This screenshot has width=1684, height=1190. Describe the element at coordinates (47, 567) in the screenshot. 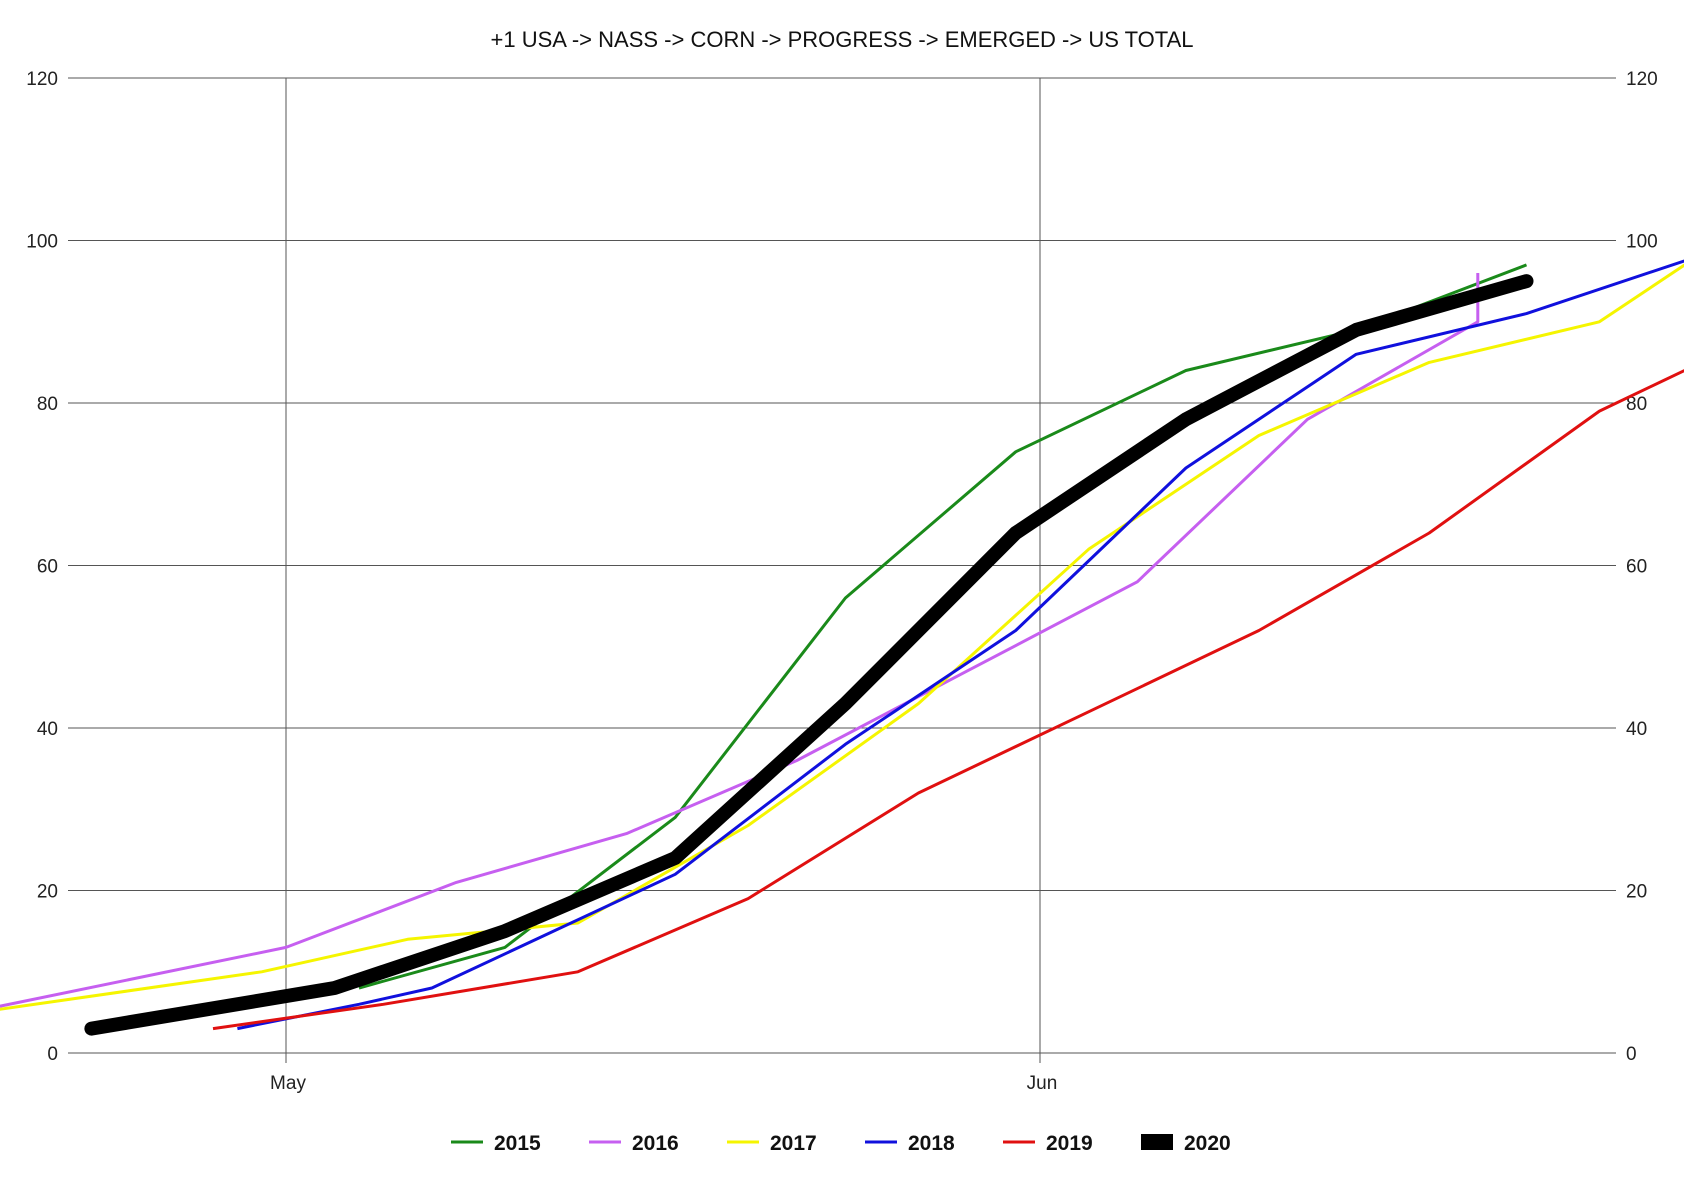

I see `y-tick-label-left: 60` at that location.